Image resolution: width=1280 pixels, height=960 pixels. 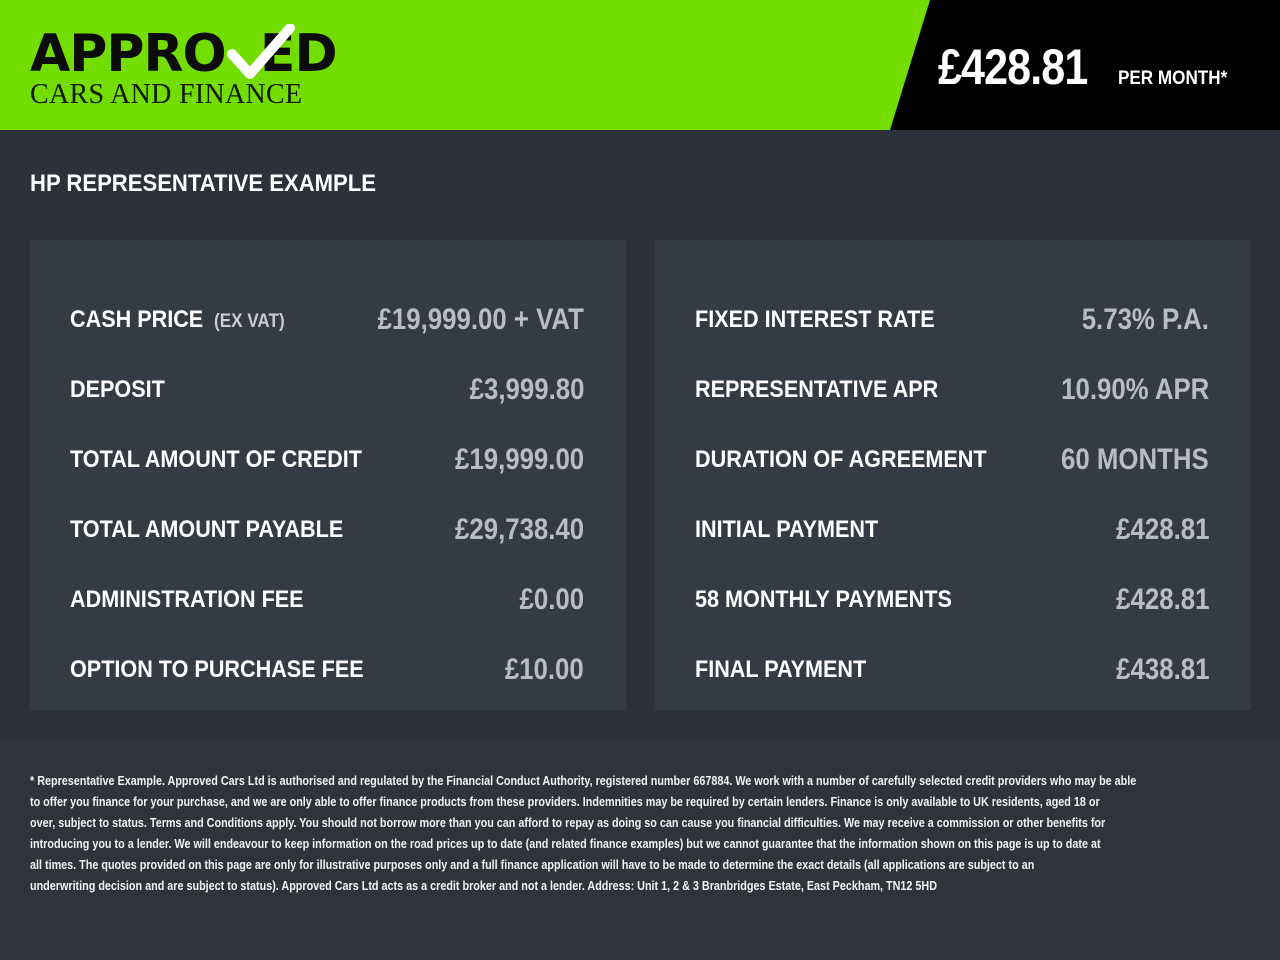 What do you see at coordinates (117, 389) in the screenshot?
I see `row-label: DEPOSIT` at bounding box center [117, 389].